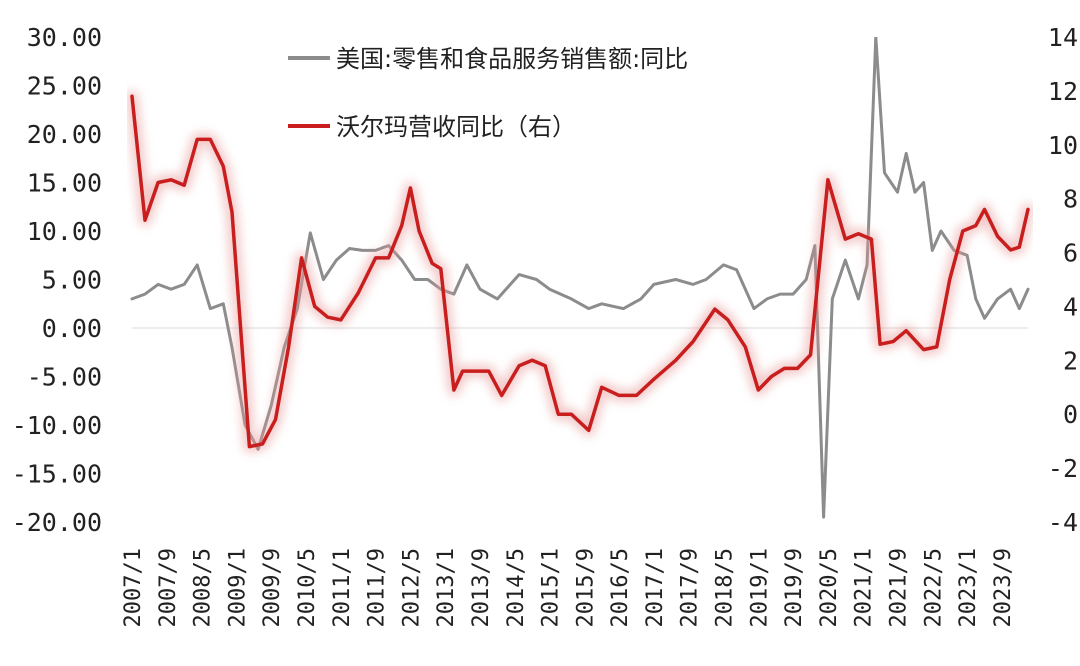 This screenshot has width=1080, height=666. What do you see at coordinates (307, 587) in the screenshot?
I see `x-tick-label: 2010/5` at bounding box center [307, 587].